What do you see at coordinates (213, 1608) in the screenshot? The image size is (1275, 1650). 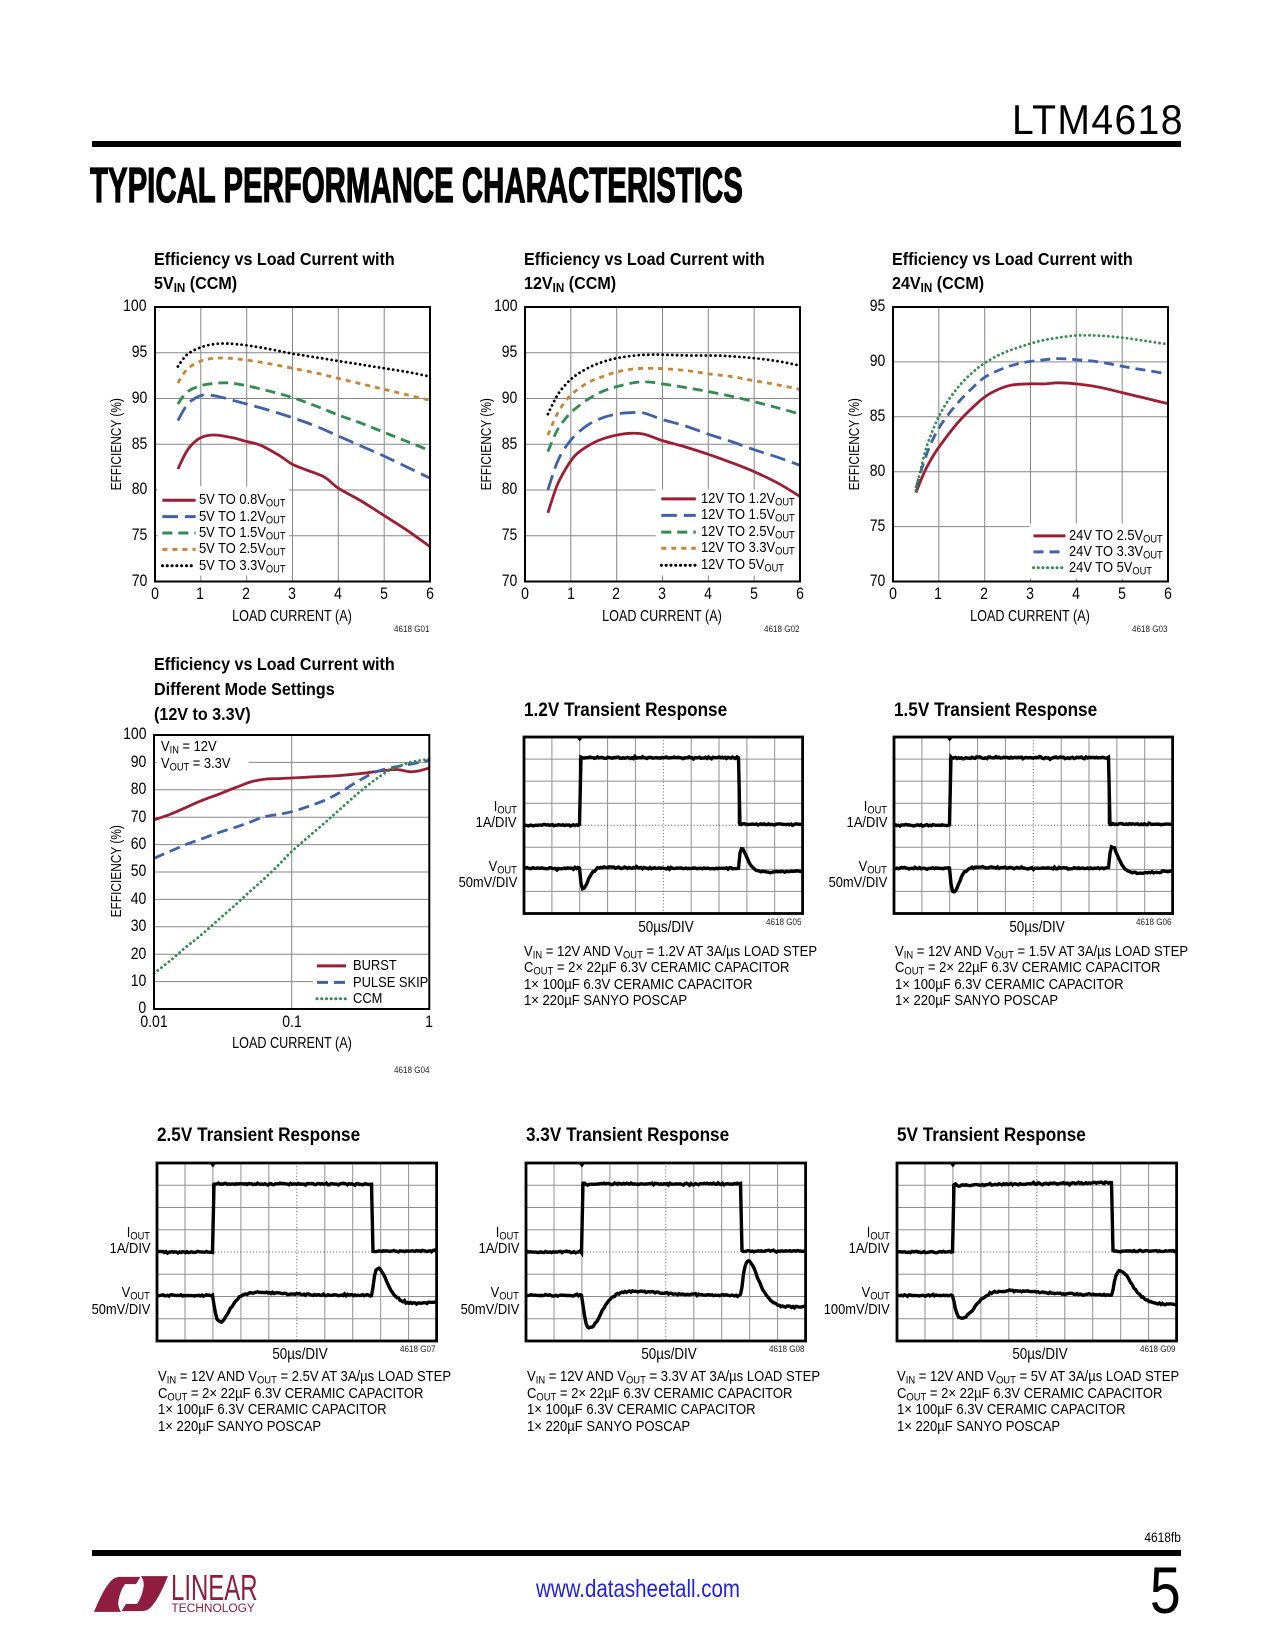 I see `svg-text: TECHNOLOGY` at bounding box center [213, 1608].